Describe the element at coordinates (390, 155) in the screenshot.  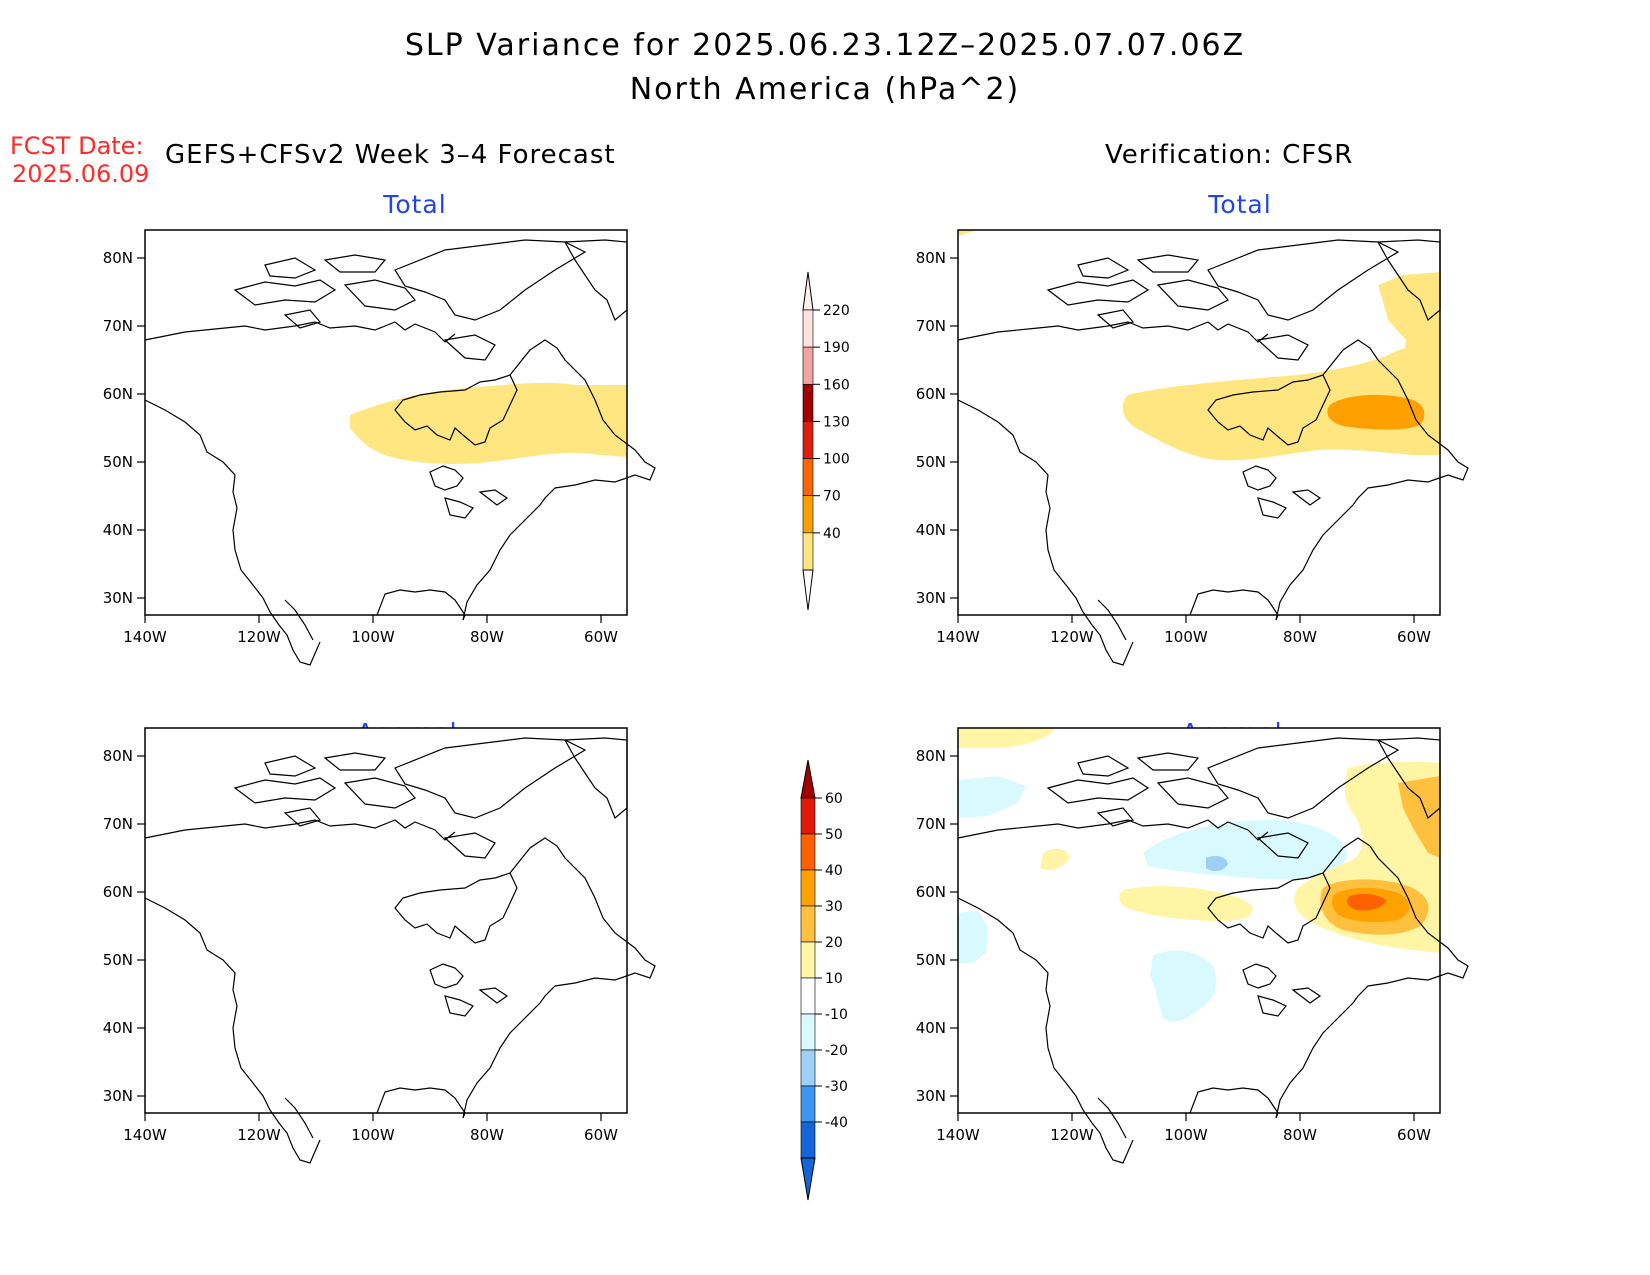
I see `forecast-header: GEFS+CFSv2 Week 3–4 Forecast` at that location.